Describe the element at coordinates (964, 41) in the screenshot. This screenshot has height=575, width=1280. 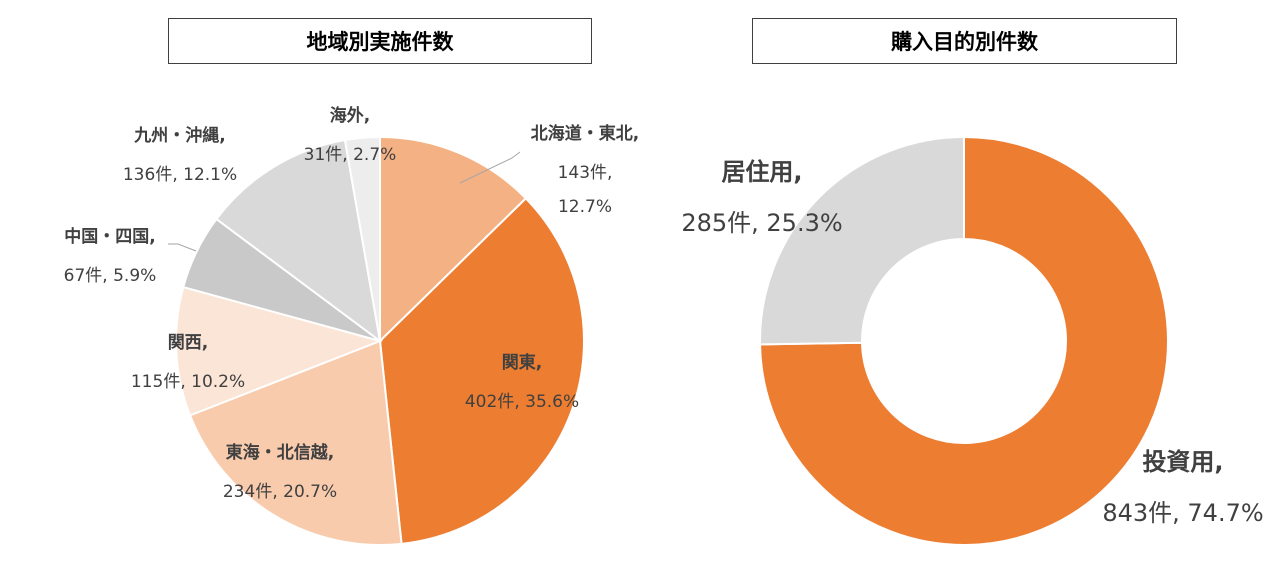
I see `purpose-chart-title: 購入目的別件数` at that location.